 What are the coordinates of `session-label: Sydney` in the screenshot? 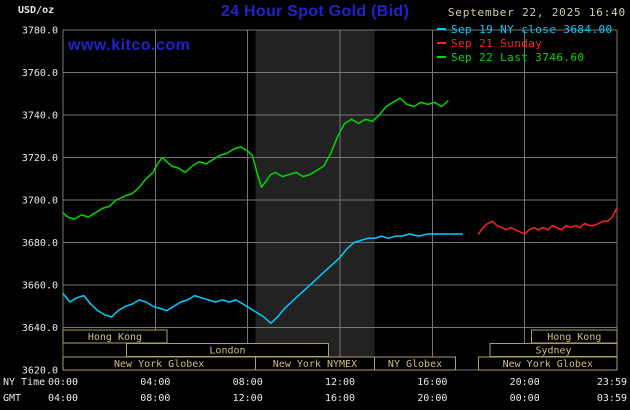 It's located at (553, 351).